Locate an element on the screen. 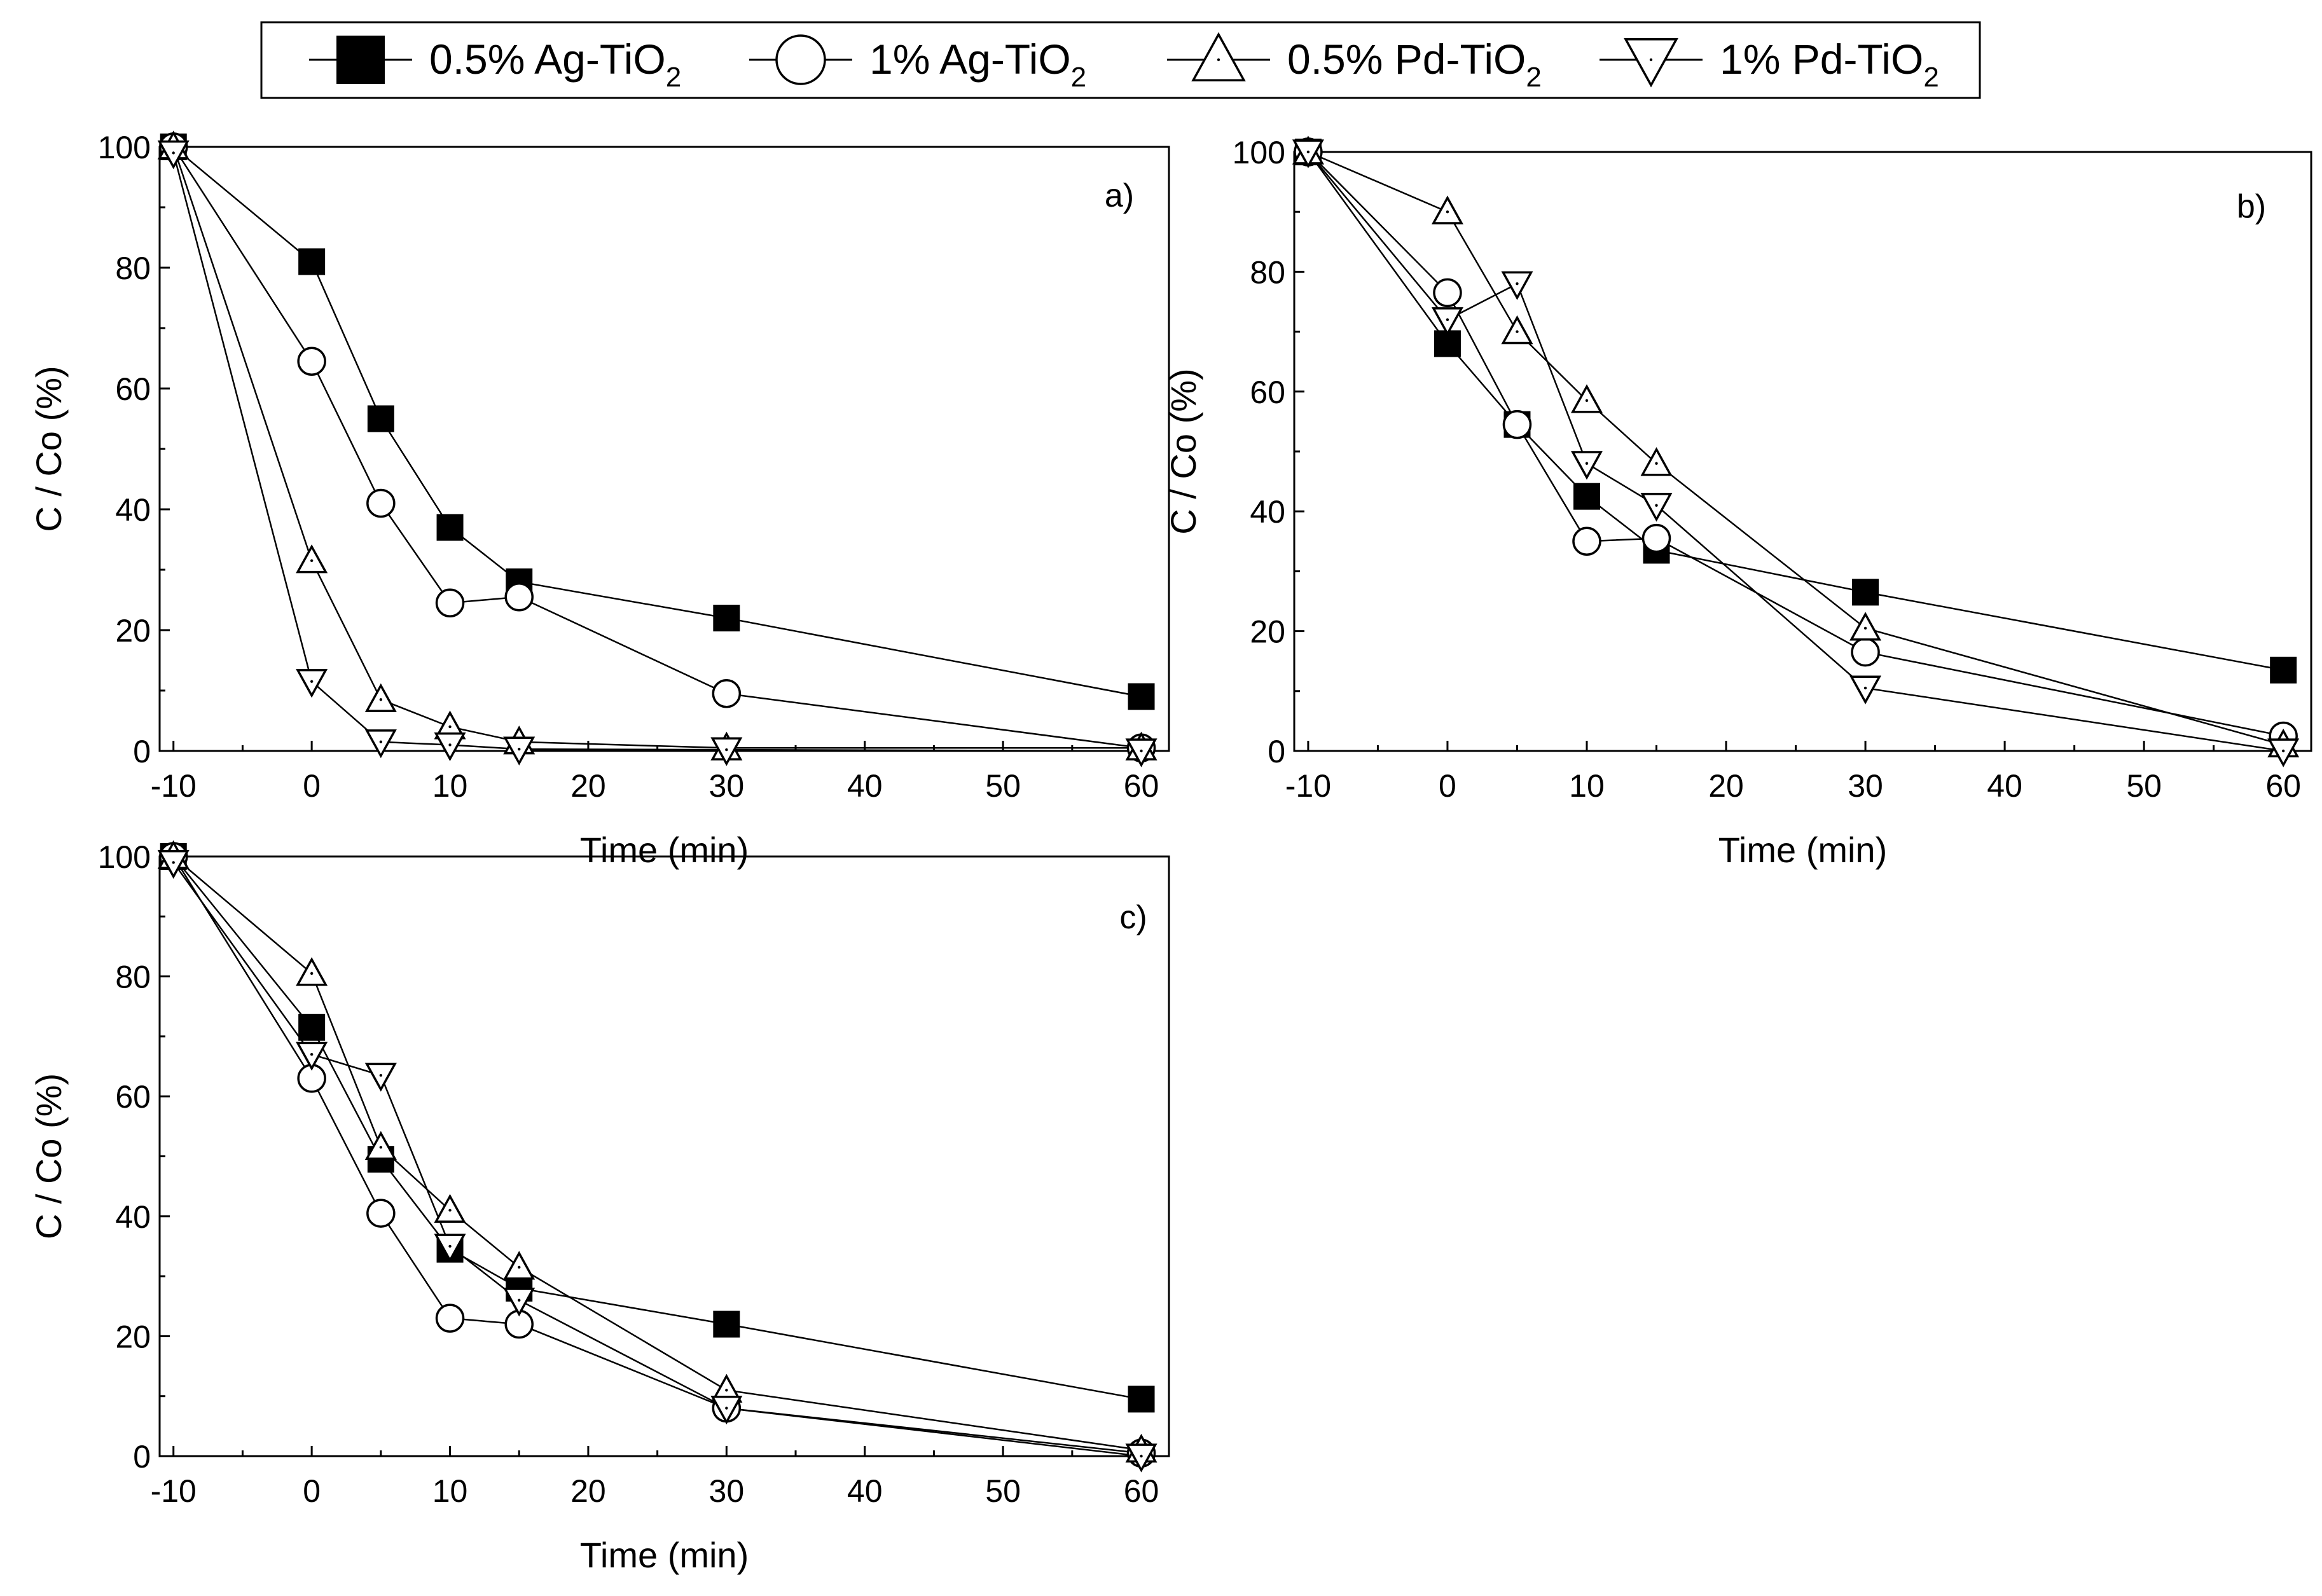  legend-label: 1% Ag-TiO2 is located at coordinates (977, 64).